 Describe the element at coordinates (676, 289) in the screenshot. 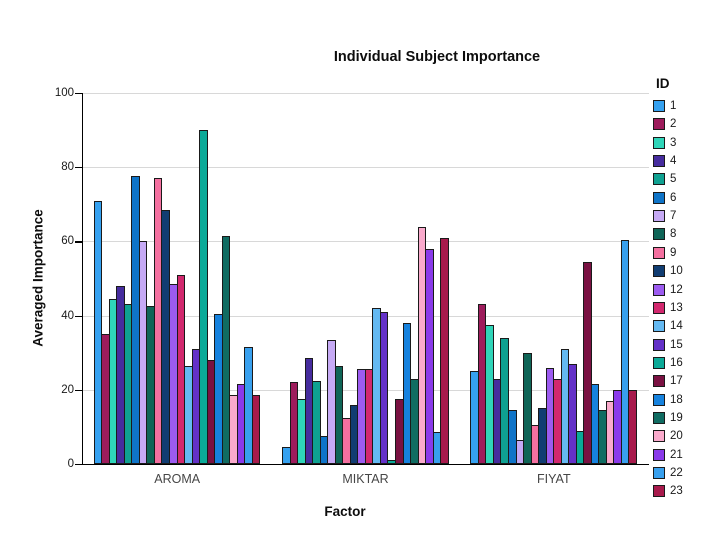

I see `legend-item-label: 12` at that location.